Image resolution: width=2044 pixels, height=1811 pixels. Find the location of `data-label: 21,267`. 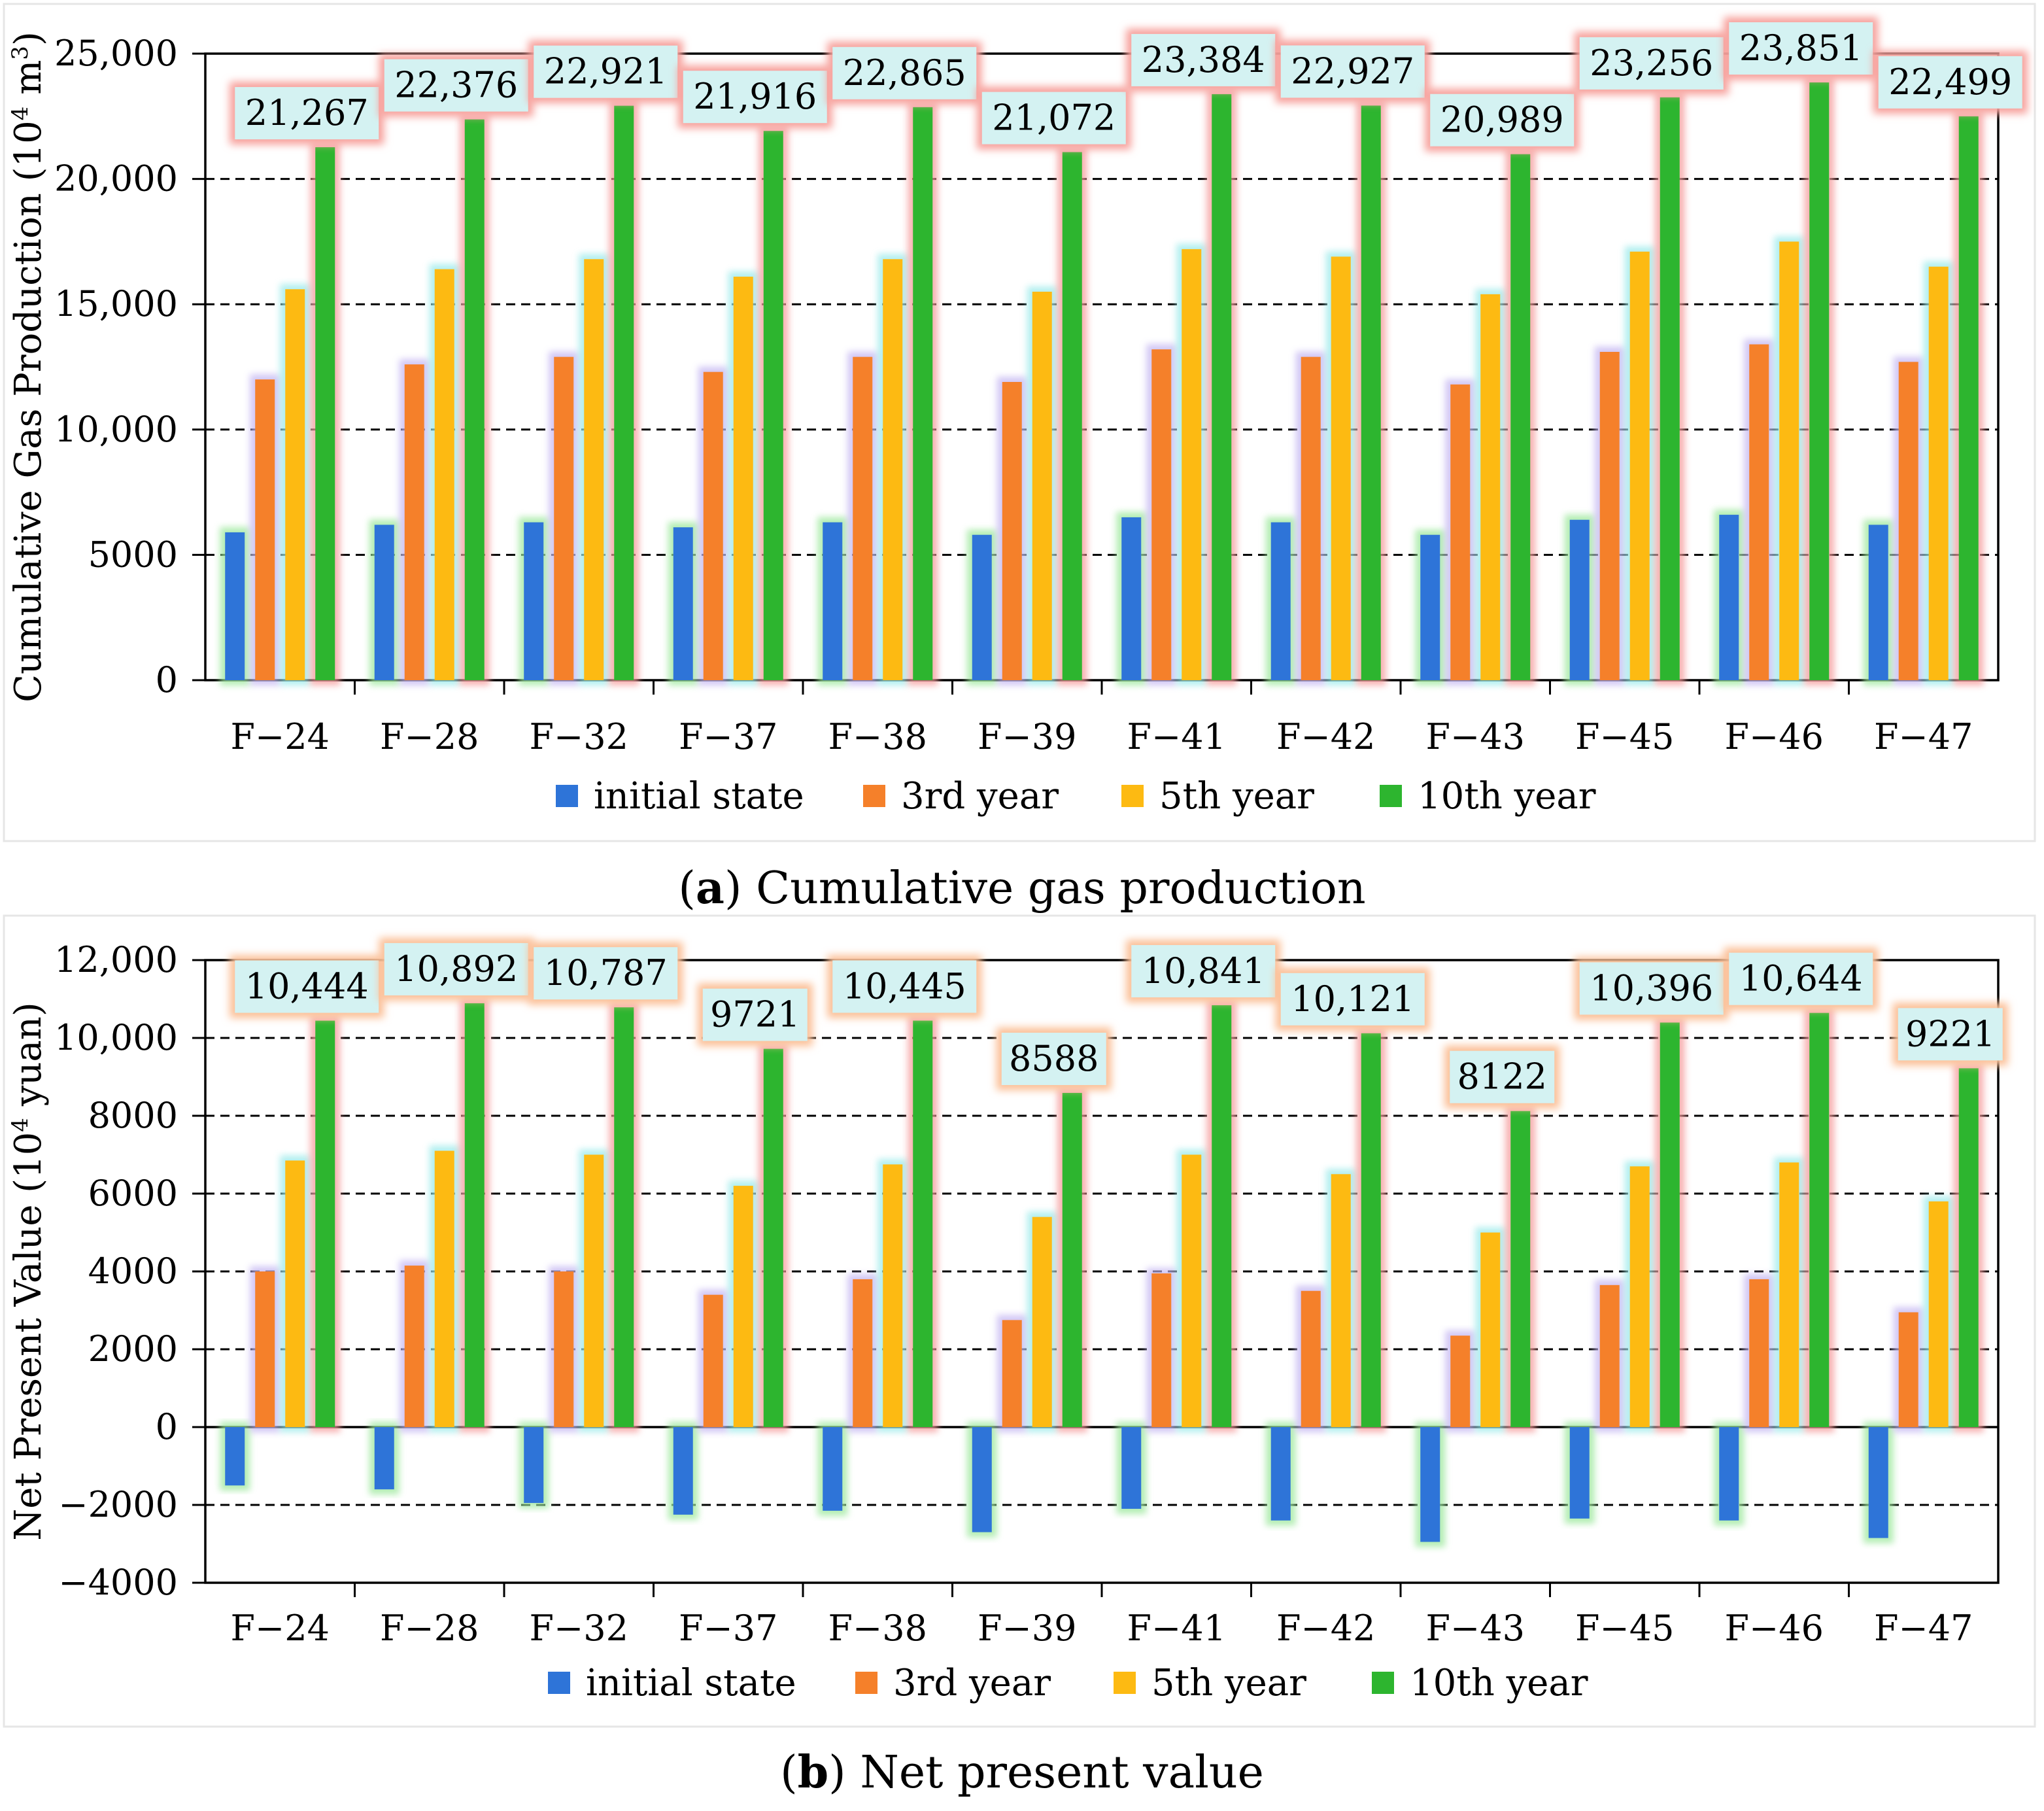

data-label: 21,267 is located at coordinates (307, 112).